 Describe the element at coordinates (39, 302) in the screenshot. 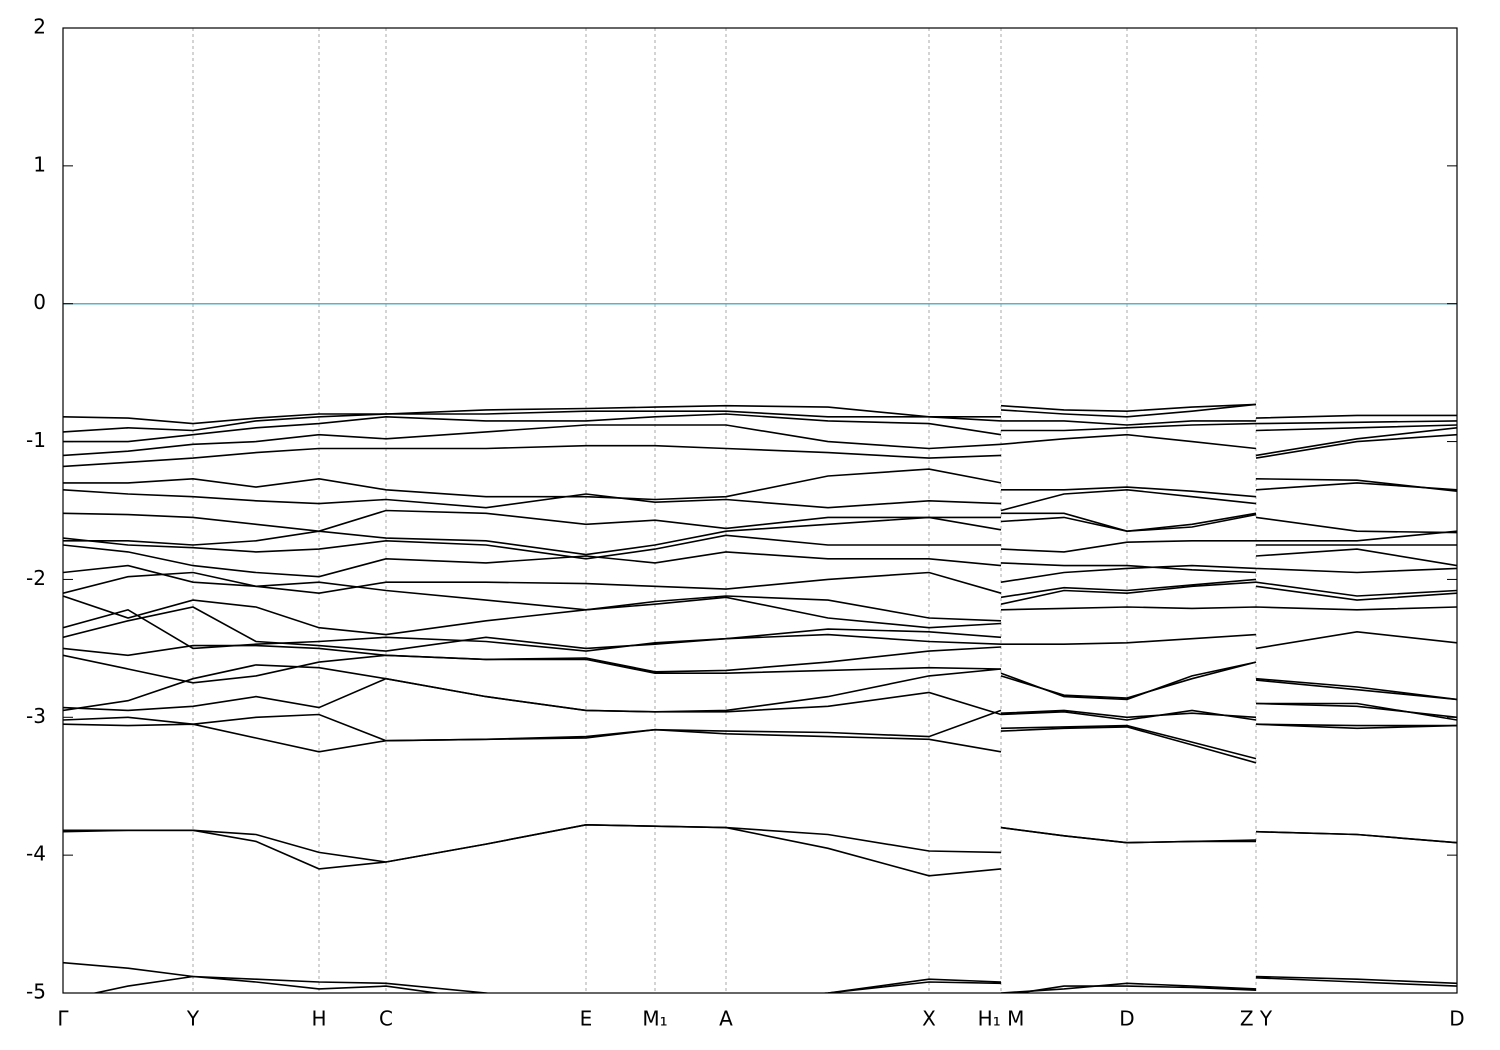

I see `y-tick-label: 0` at that location.